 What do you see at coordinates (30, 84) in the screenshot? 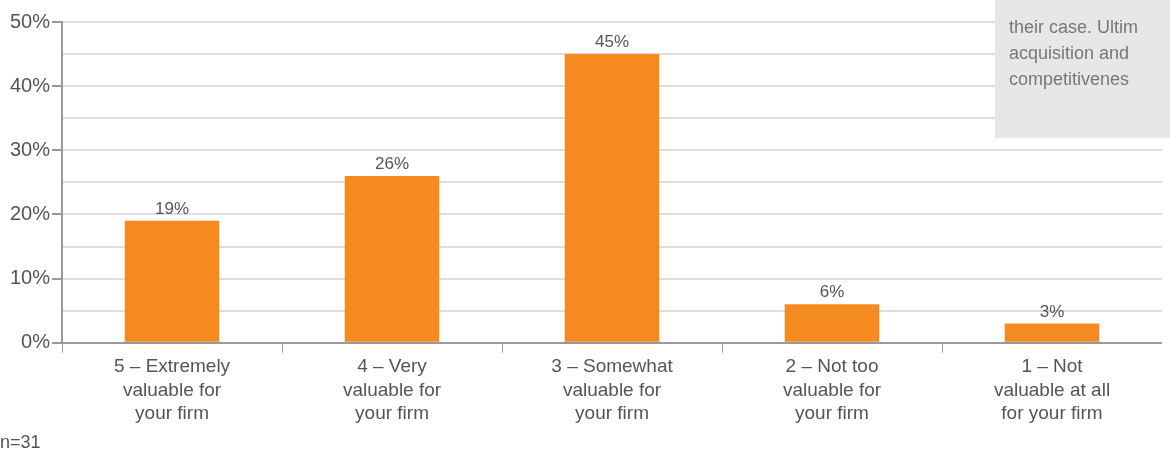
I see `y-tick-label: 40%` at bounding box center [30, 84].